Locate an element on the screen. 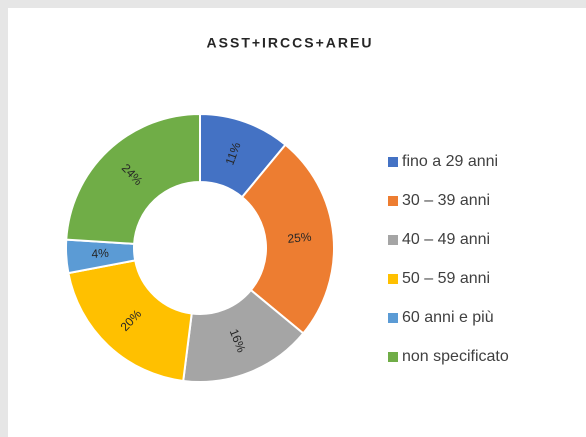  data-label: 25% is located at coordinates (300, 238).